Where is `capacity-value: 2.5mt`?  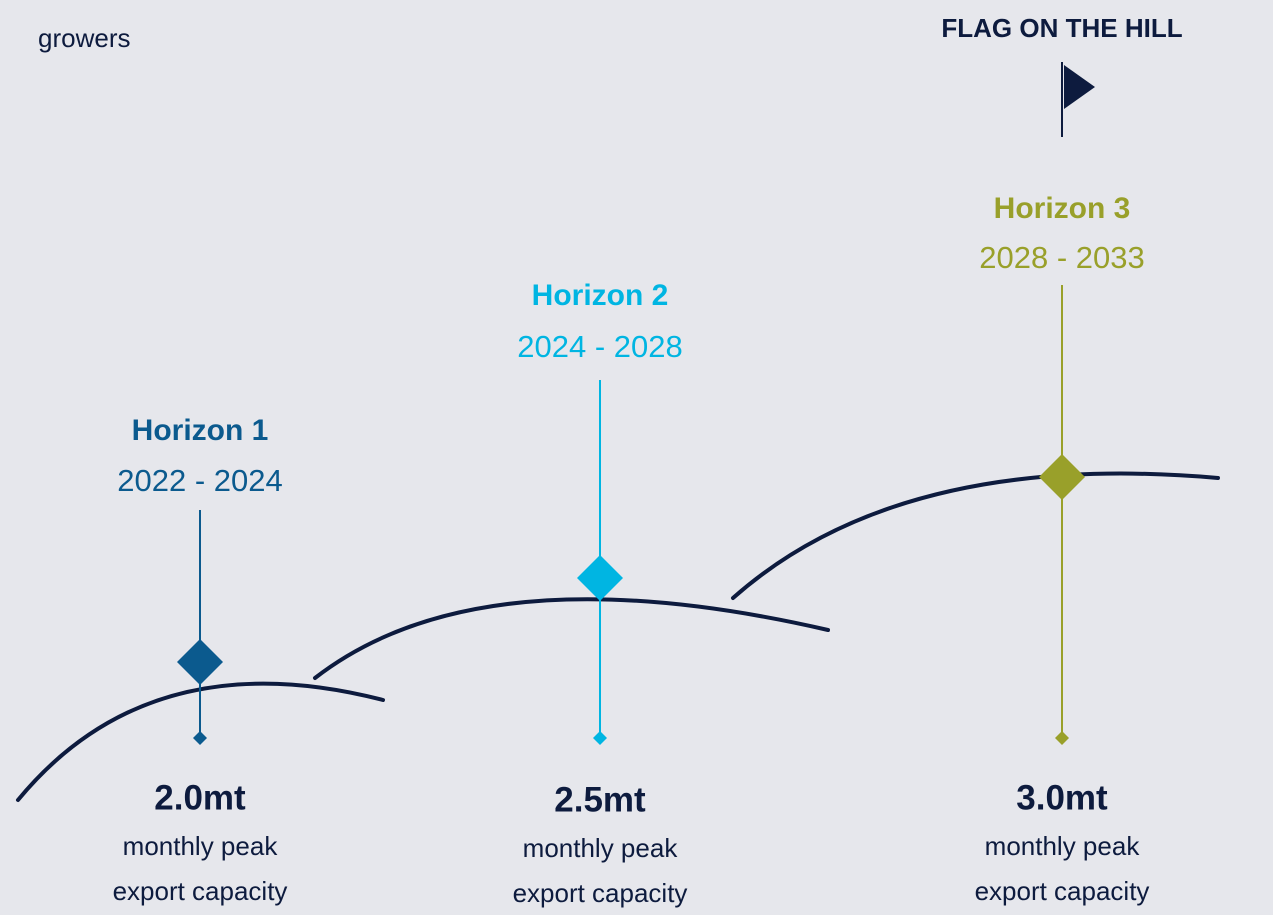
capacity-value: 2.5mt is located at coordinates (600, 799).